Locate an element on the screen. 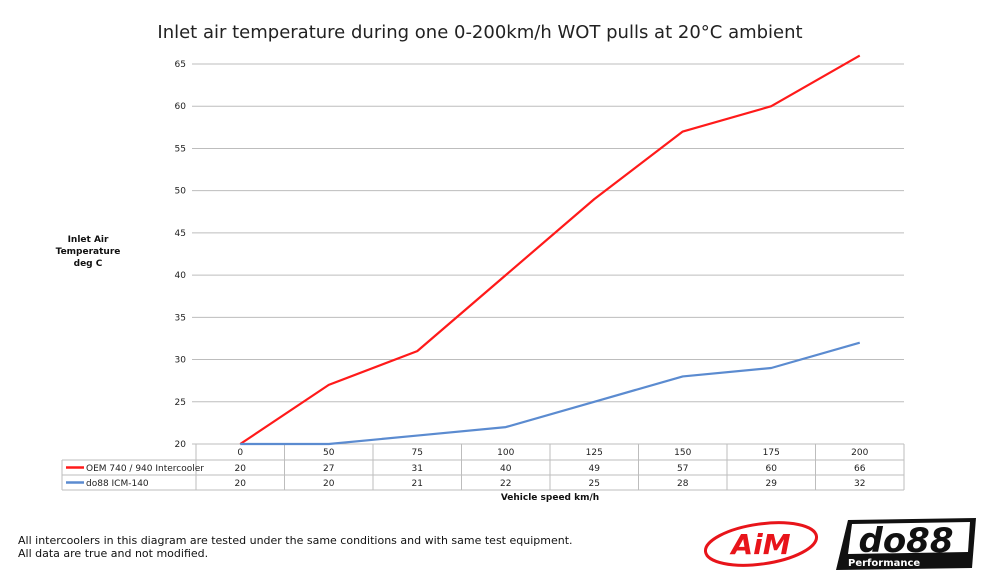 Image resolution: width=1000 pixels, height=588 pixels. y-tick-label: 40 is located at coordinates (181, 276).